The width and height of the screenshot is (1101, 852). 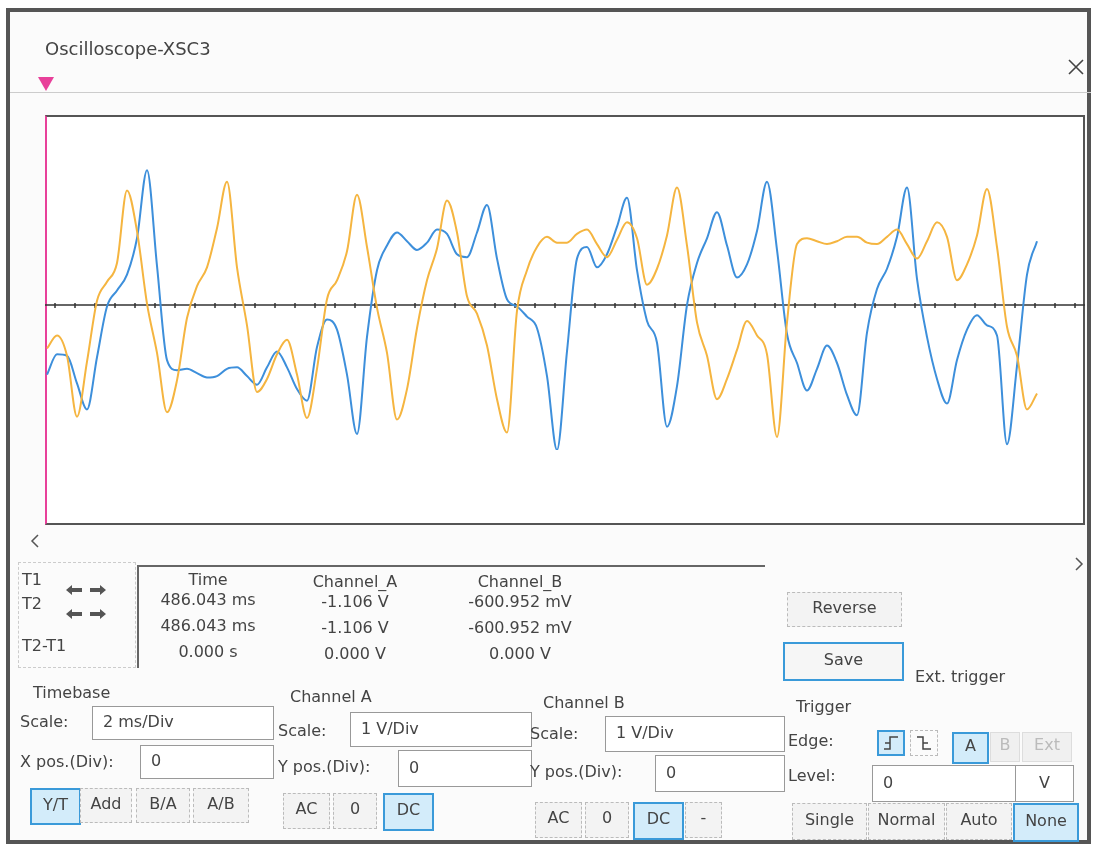 I want to click on text: Normal, so click(x=906, y=821).